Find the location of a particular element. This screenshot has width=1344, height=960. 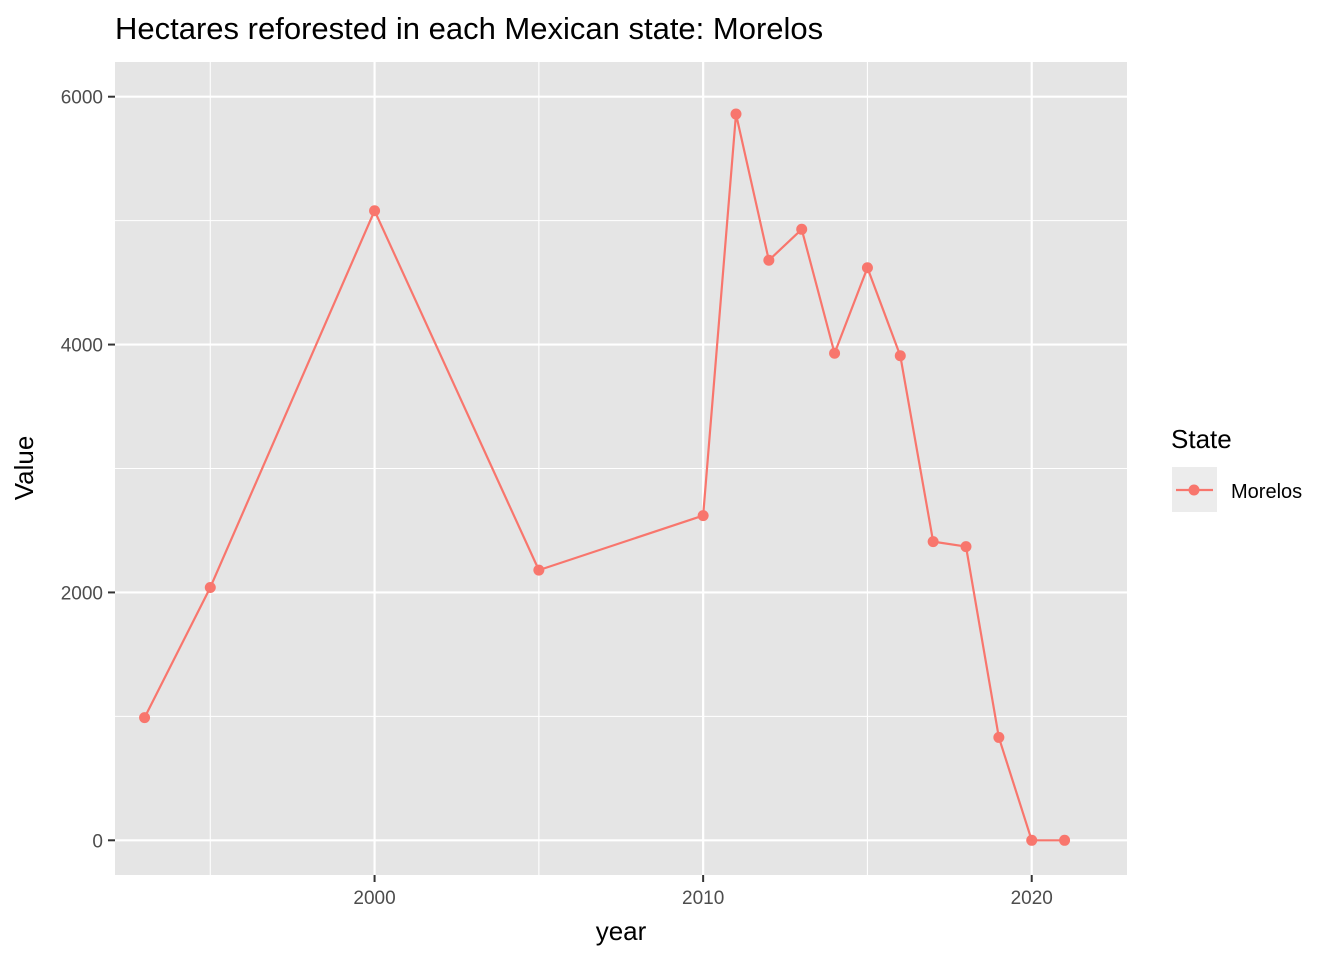

y-tick-label: 6000 is located at coordinates (82, 98).